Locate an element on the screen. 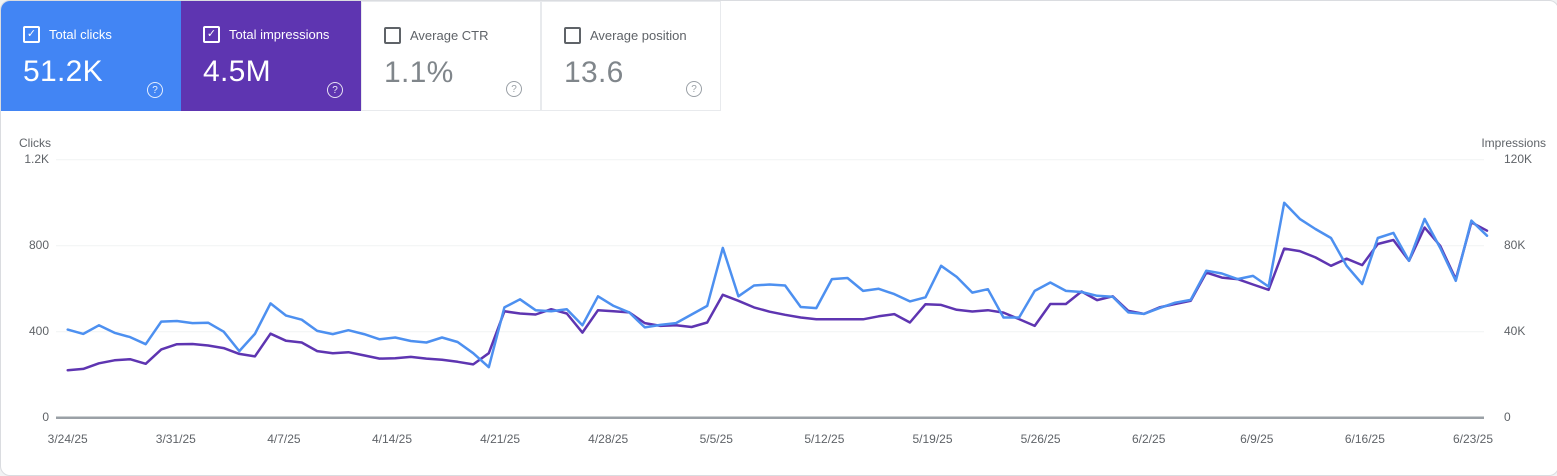 The width and height of the screenshot is (1557, 476). card-header: ✓ Total impressions is located at coordinates (282, 34).